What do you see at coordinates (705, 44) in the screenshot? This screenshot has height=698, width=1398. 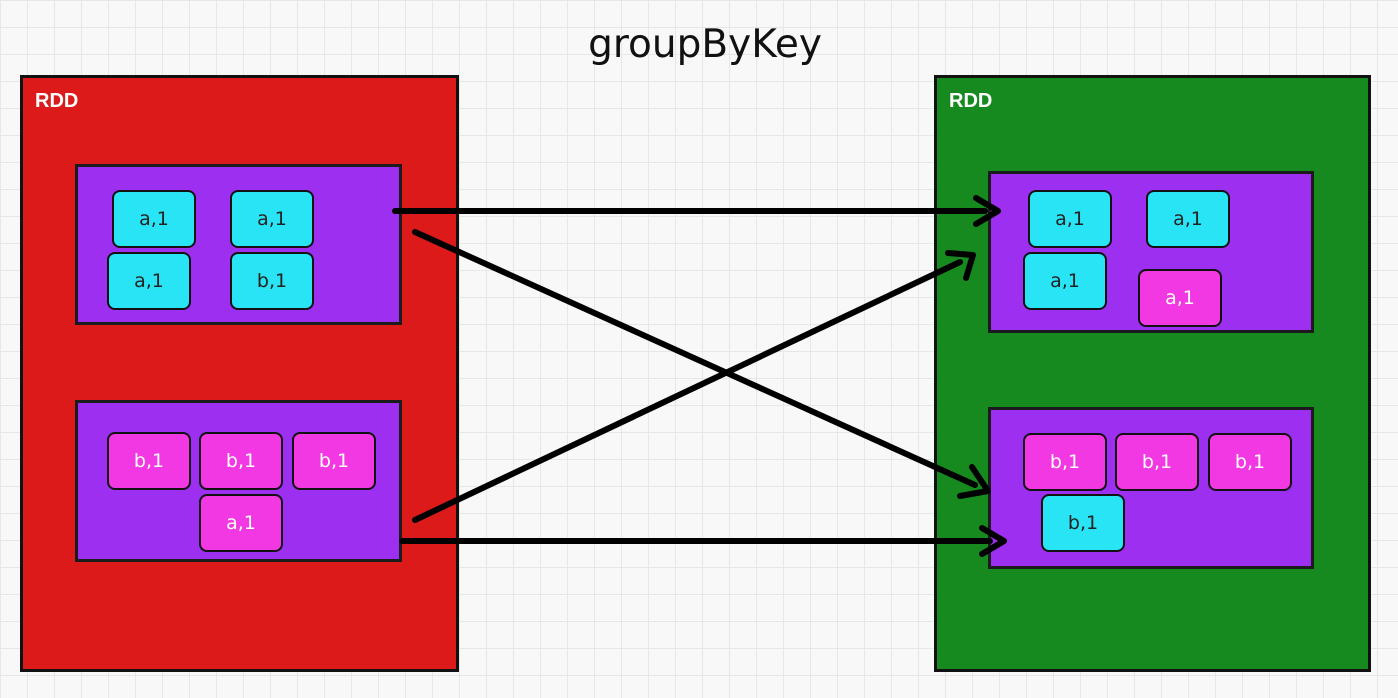 I see `diagram-title: groupByKey` at bounding box center [705, 44].